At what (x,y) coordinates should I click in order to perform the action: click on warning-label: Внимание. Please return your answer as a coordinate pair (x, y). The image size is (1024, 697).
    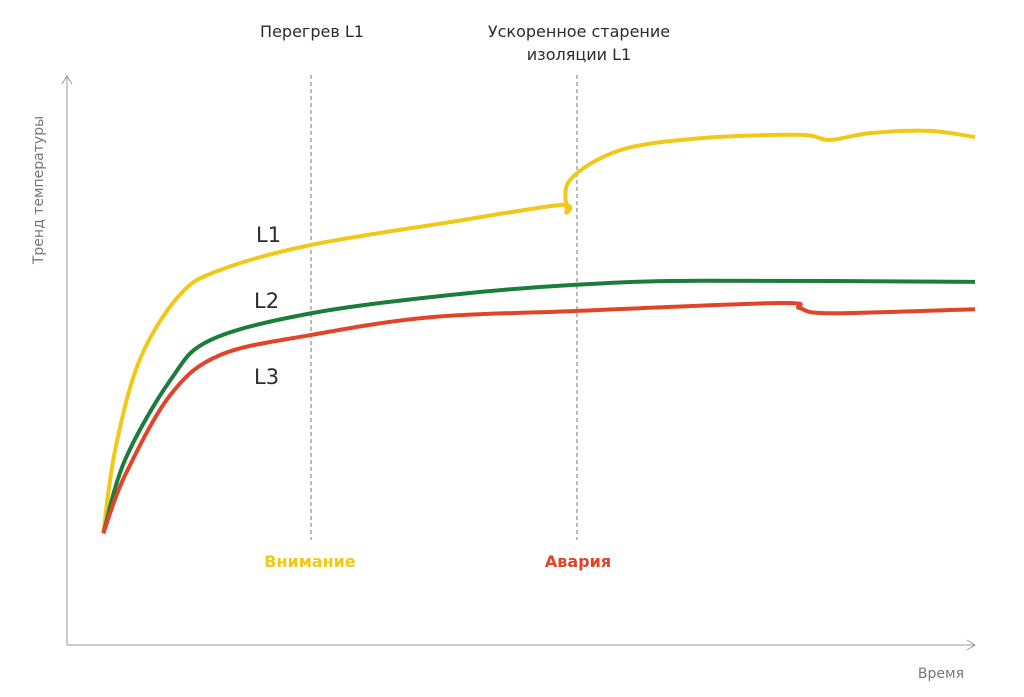
    Looking at the image, I should click on (310, 561).